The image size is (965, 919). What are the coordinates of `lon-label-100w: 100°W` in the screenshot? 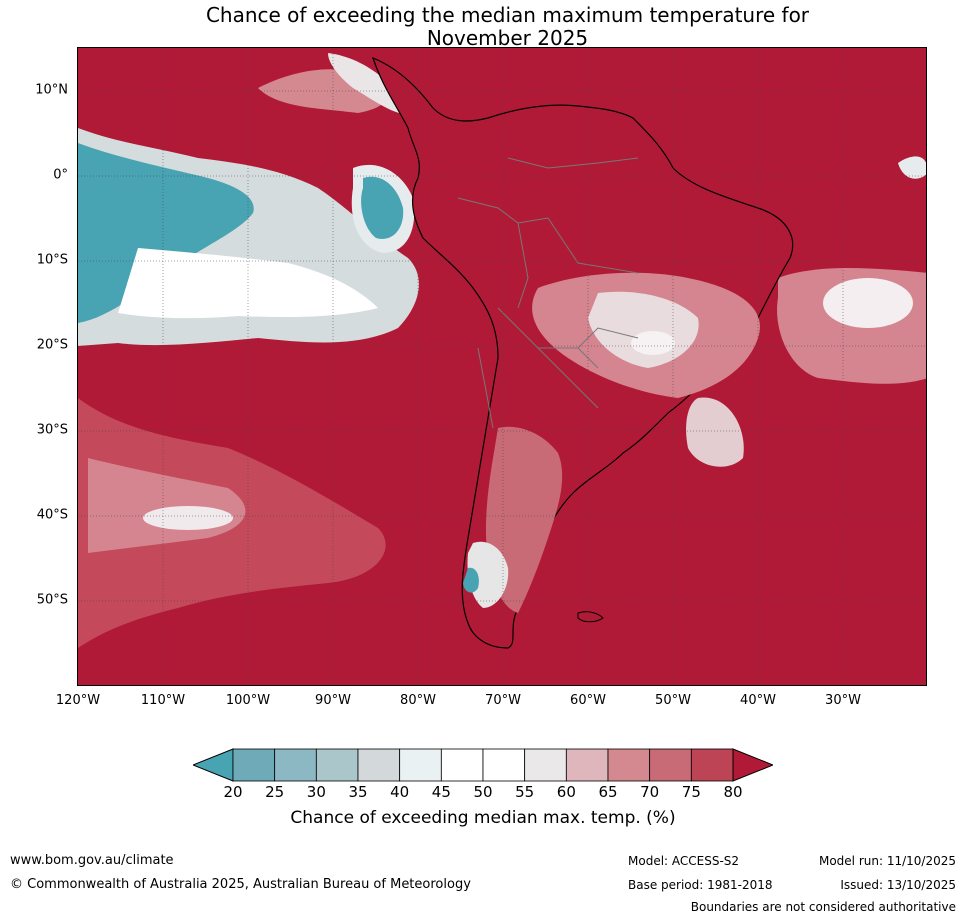 It's located at (248, 700).